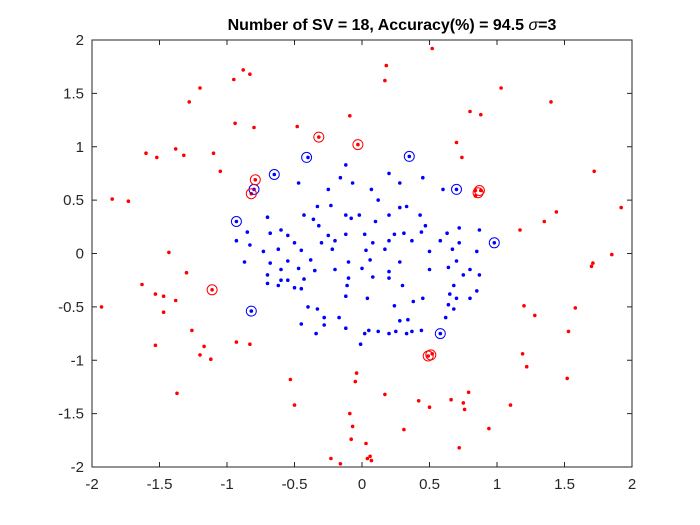 Image resolution: width=700 pixels, height=525 pixels. I want to click on chart-title-main: Number of SV = 18, Accuracy(%) = 94.5, so click(378, 25).